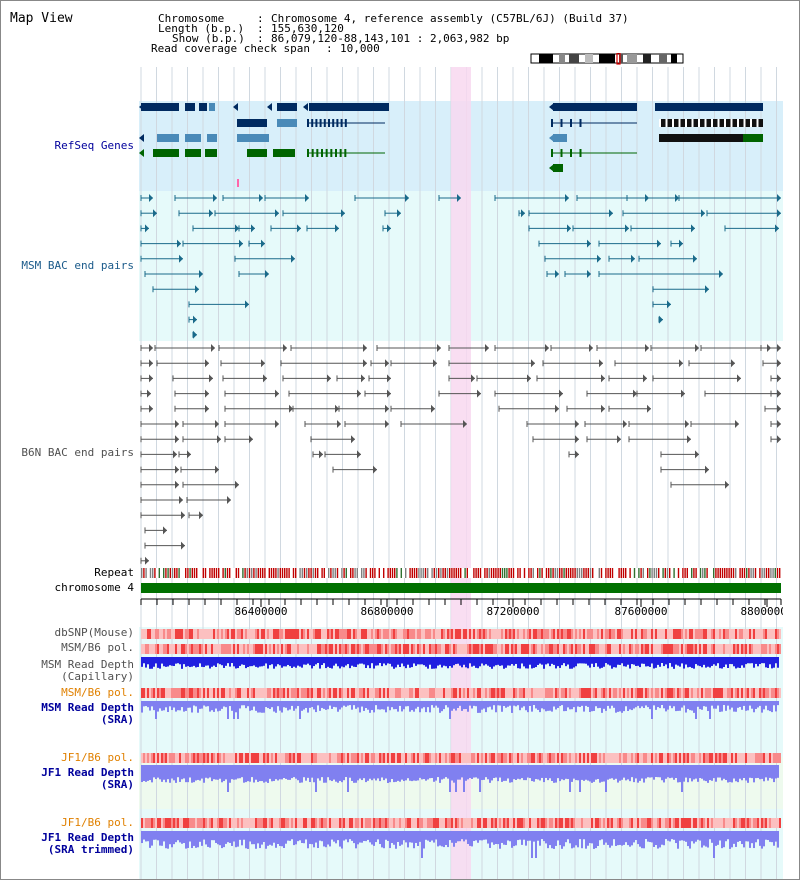 The height and width of the screenshot is (880, 800). I want to click on jf1-b6-pol-label-1: JF1/B6 pol., so click(97, 757).